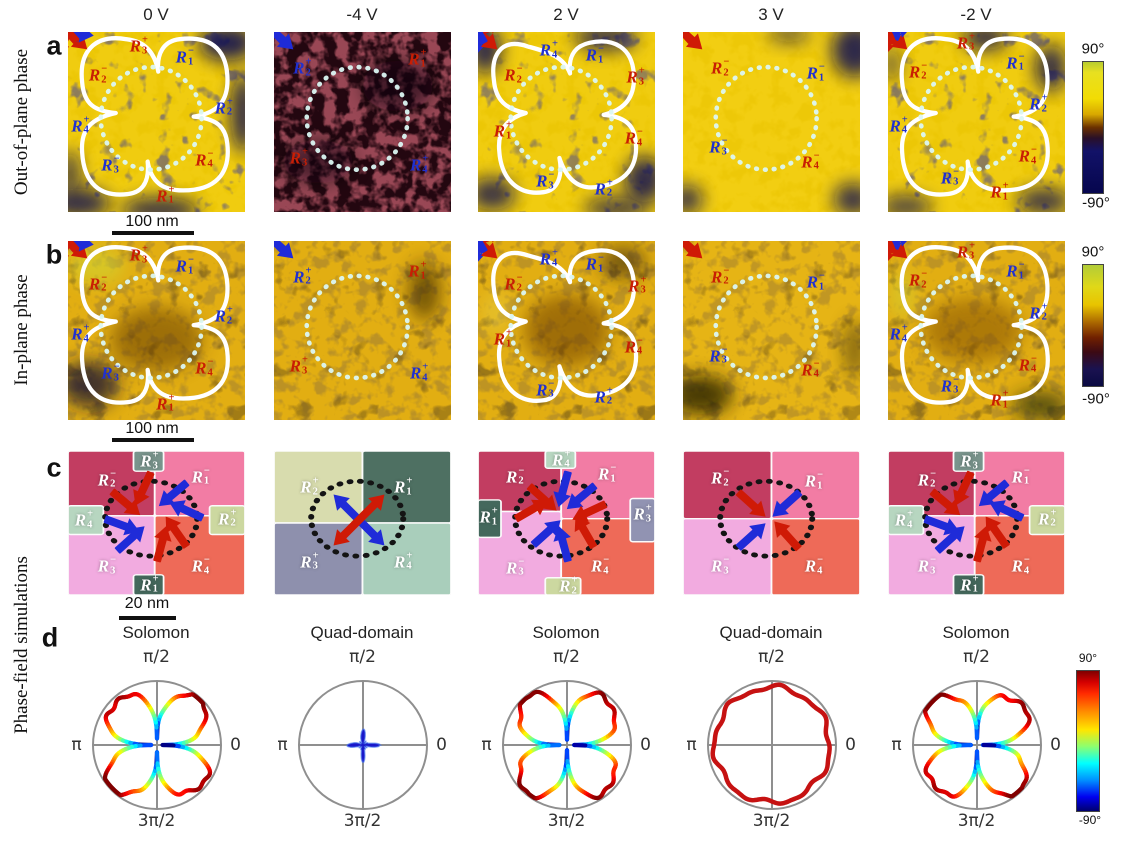  What do you see at coordinates (21, 122) in the screenshot?
I see `row-label-out-of-plane: Out-of-plane phase` at bounding box center [21, 122].